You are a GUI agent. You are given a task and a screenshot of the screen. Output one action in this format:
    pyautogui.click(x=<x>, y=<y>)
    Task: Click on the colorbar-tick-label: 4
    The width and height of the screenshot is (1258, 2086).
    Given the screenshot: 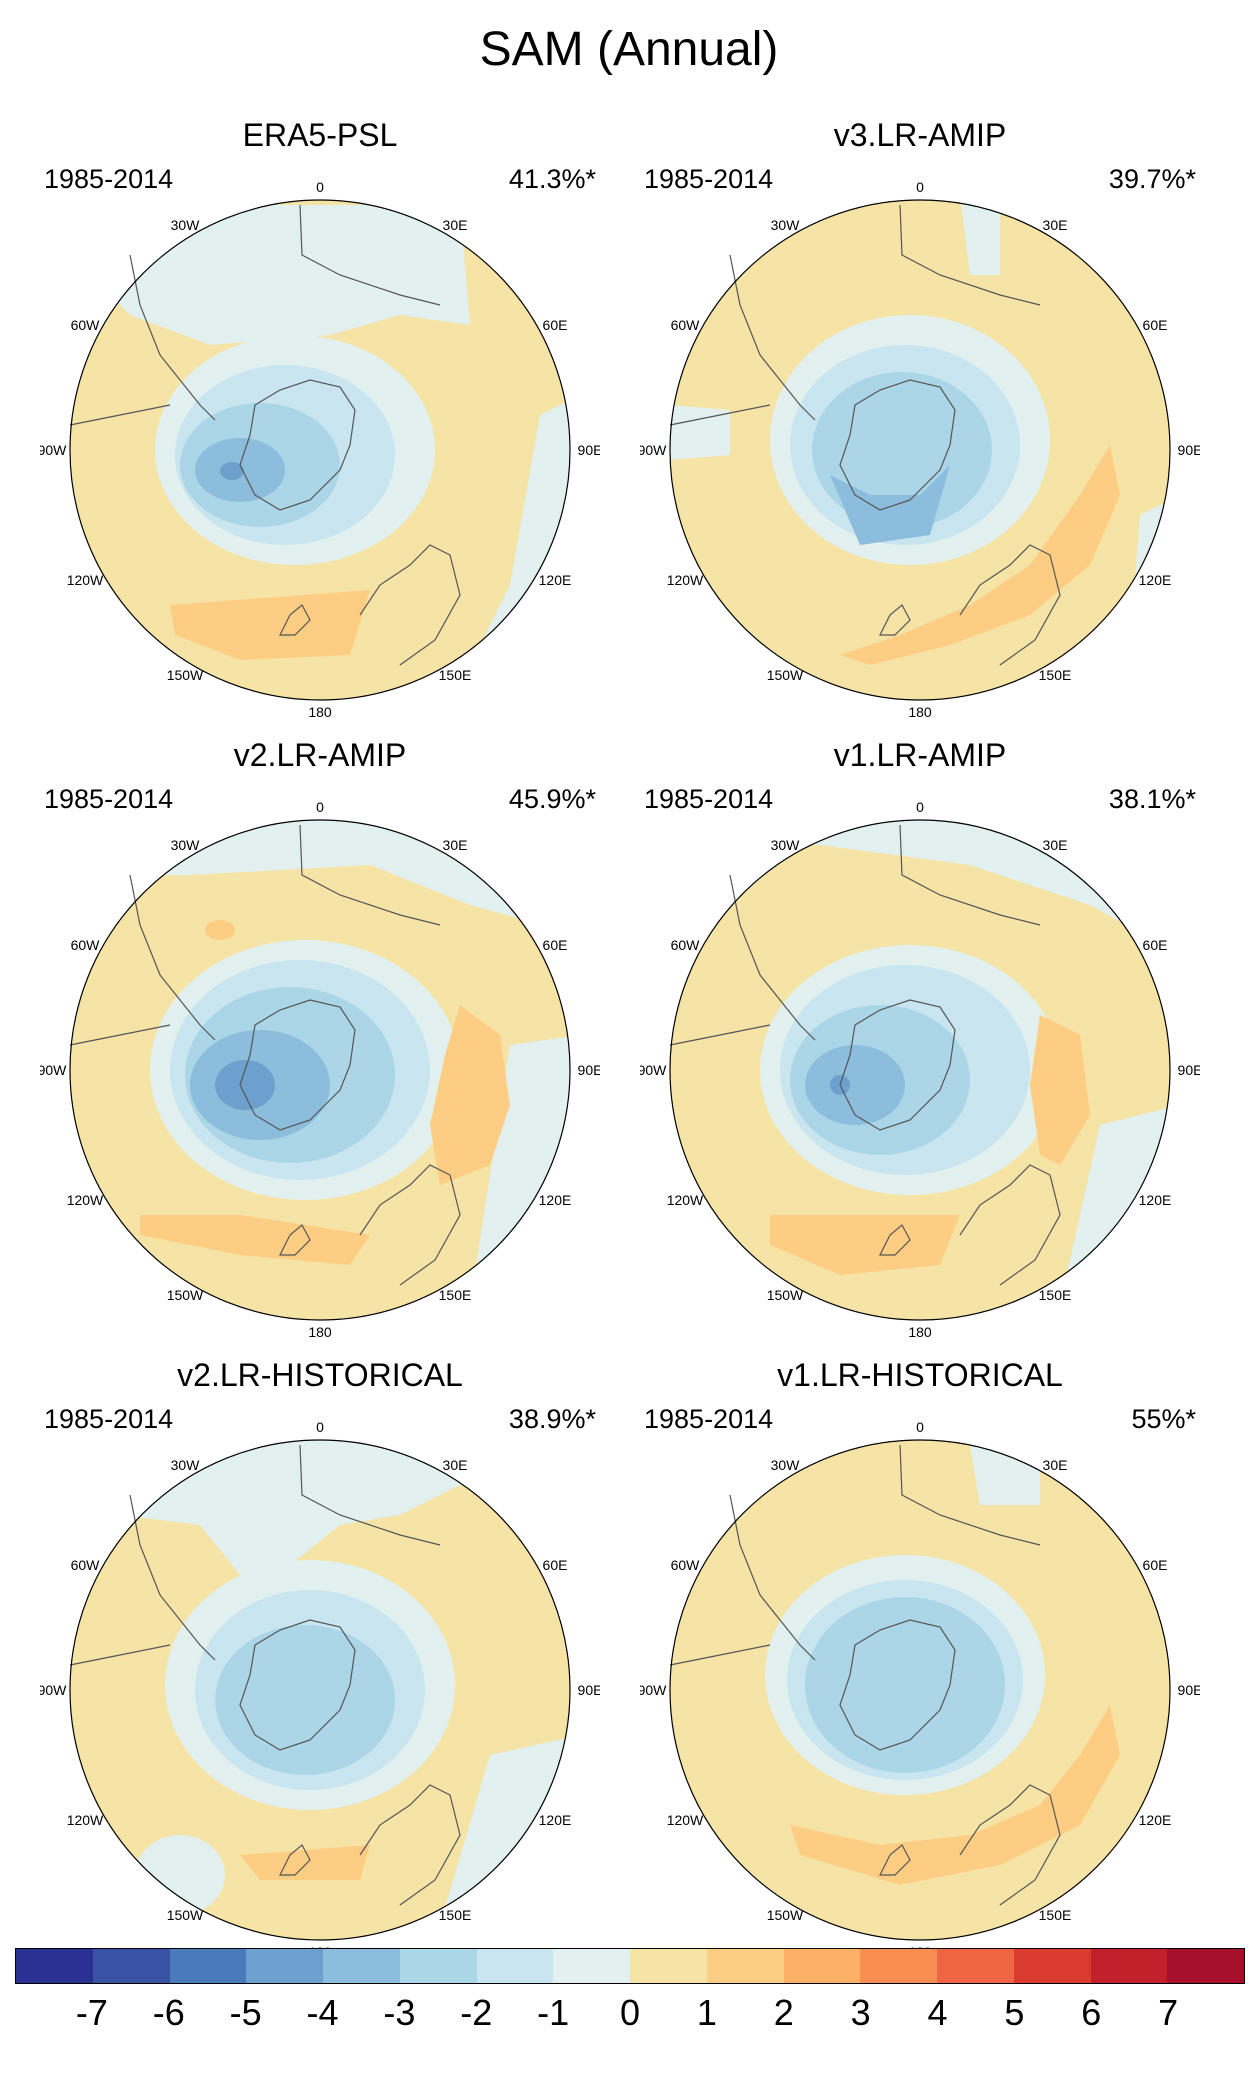 What is the action you would take?
    pyautogui.click(x=937, y=2012)
    